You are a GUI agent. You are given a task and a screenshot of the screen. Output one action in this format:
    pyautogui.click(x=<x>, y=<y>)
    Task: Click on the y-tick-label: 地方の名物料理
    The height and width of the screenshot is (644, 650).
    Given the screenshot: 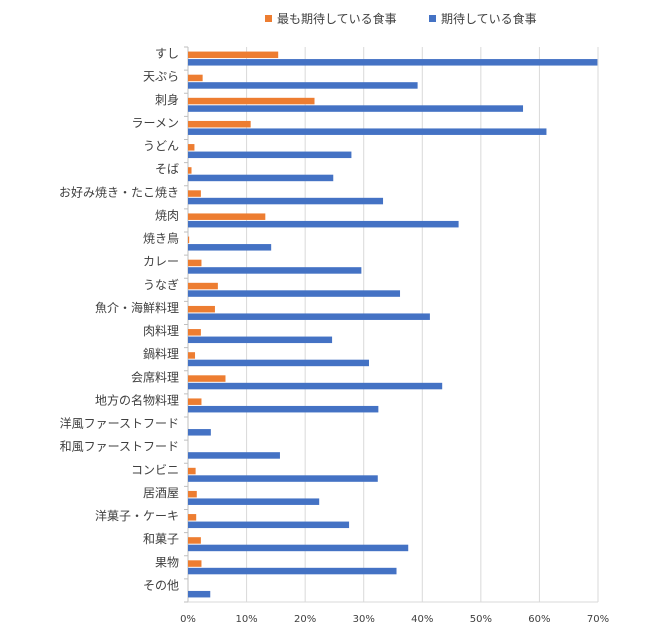 What is the action you would take?
    pyautogui.click(x=137, y=399)
    